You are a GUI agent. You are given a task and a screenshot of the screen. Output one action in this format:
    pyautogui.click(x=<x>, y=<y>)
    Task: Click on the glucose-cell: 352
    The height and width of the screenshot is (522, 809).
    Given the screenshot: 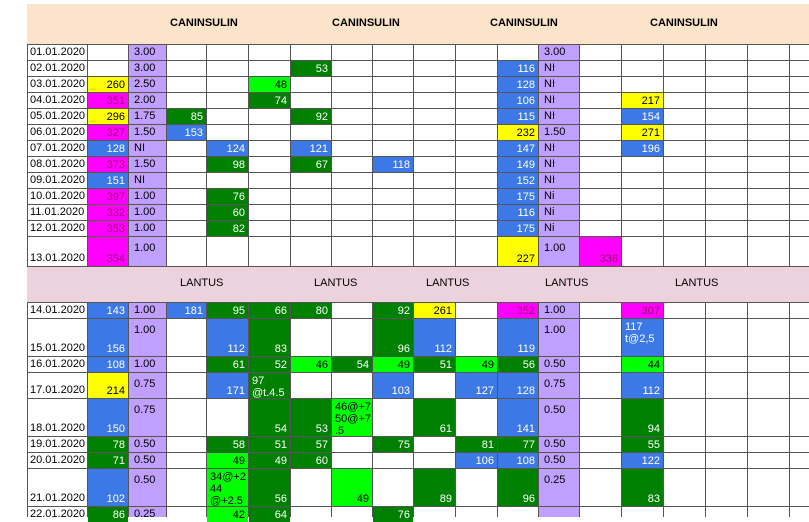 What is the action you would take?
    pyautogui.click(x=518, y=310)
    